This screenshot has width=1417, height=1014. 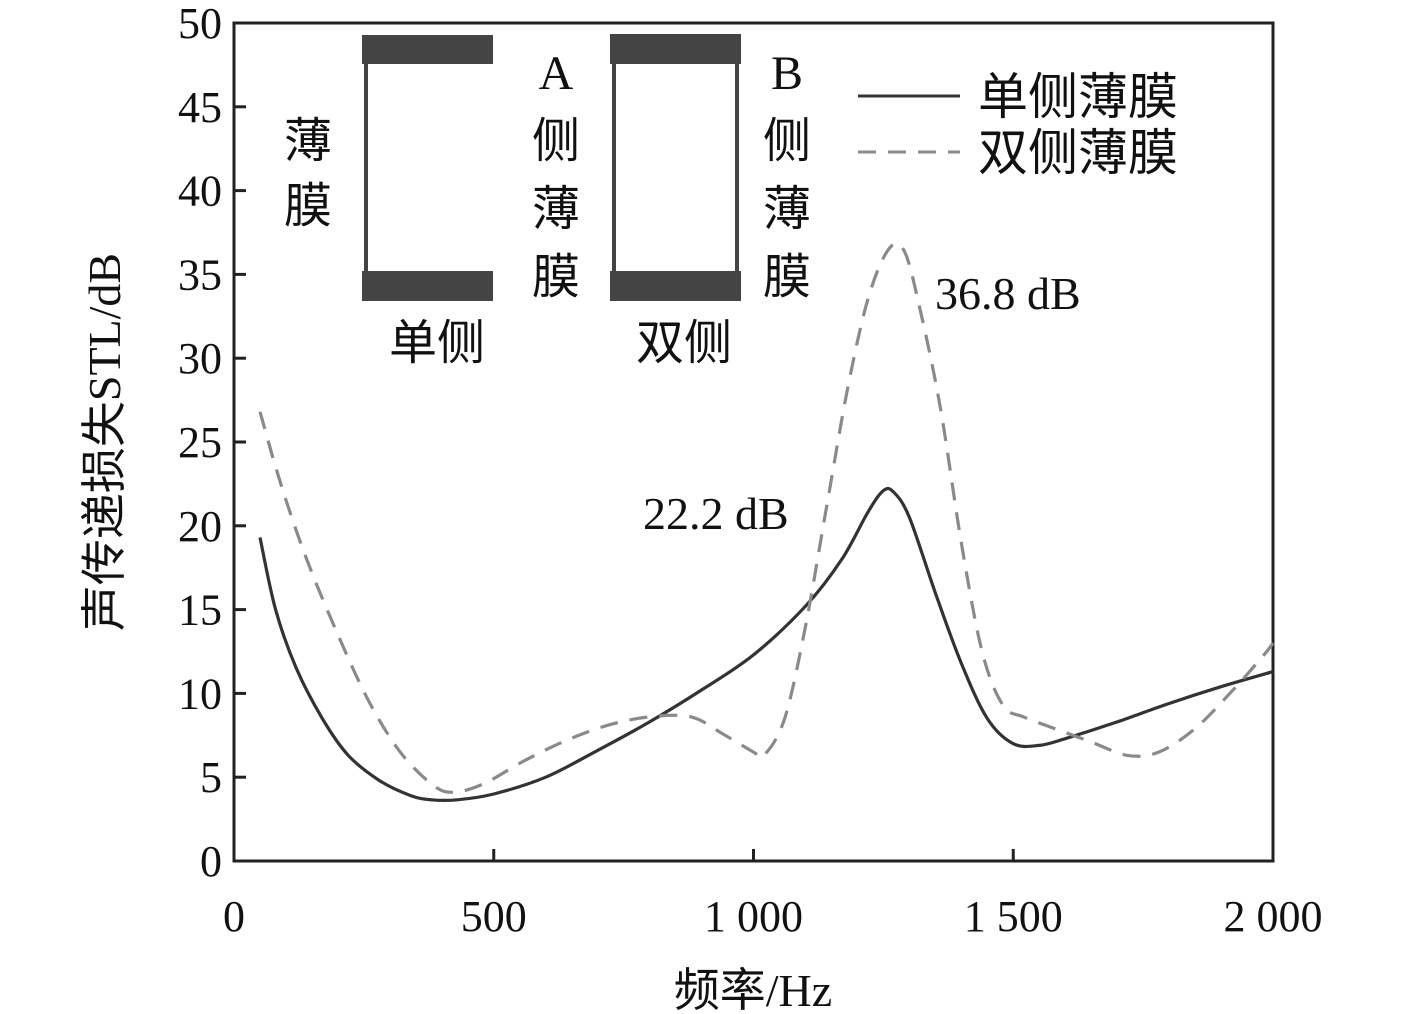 I want to click on inset-right-caption: 双侧, so click(x=684, y=343).